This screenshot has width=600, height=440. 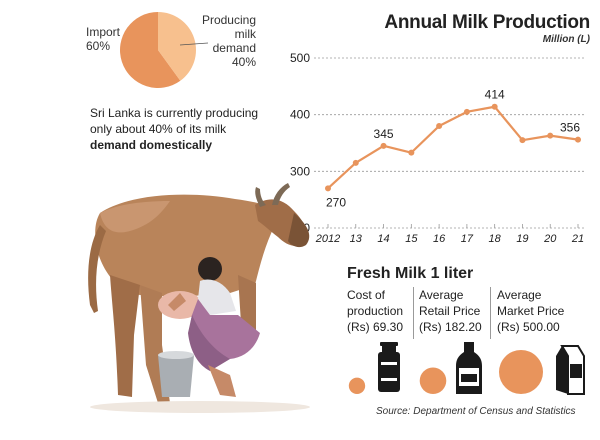 I want to click on x-tick-label: 20, so click(x=550, y=239).